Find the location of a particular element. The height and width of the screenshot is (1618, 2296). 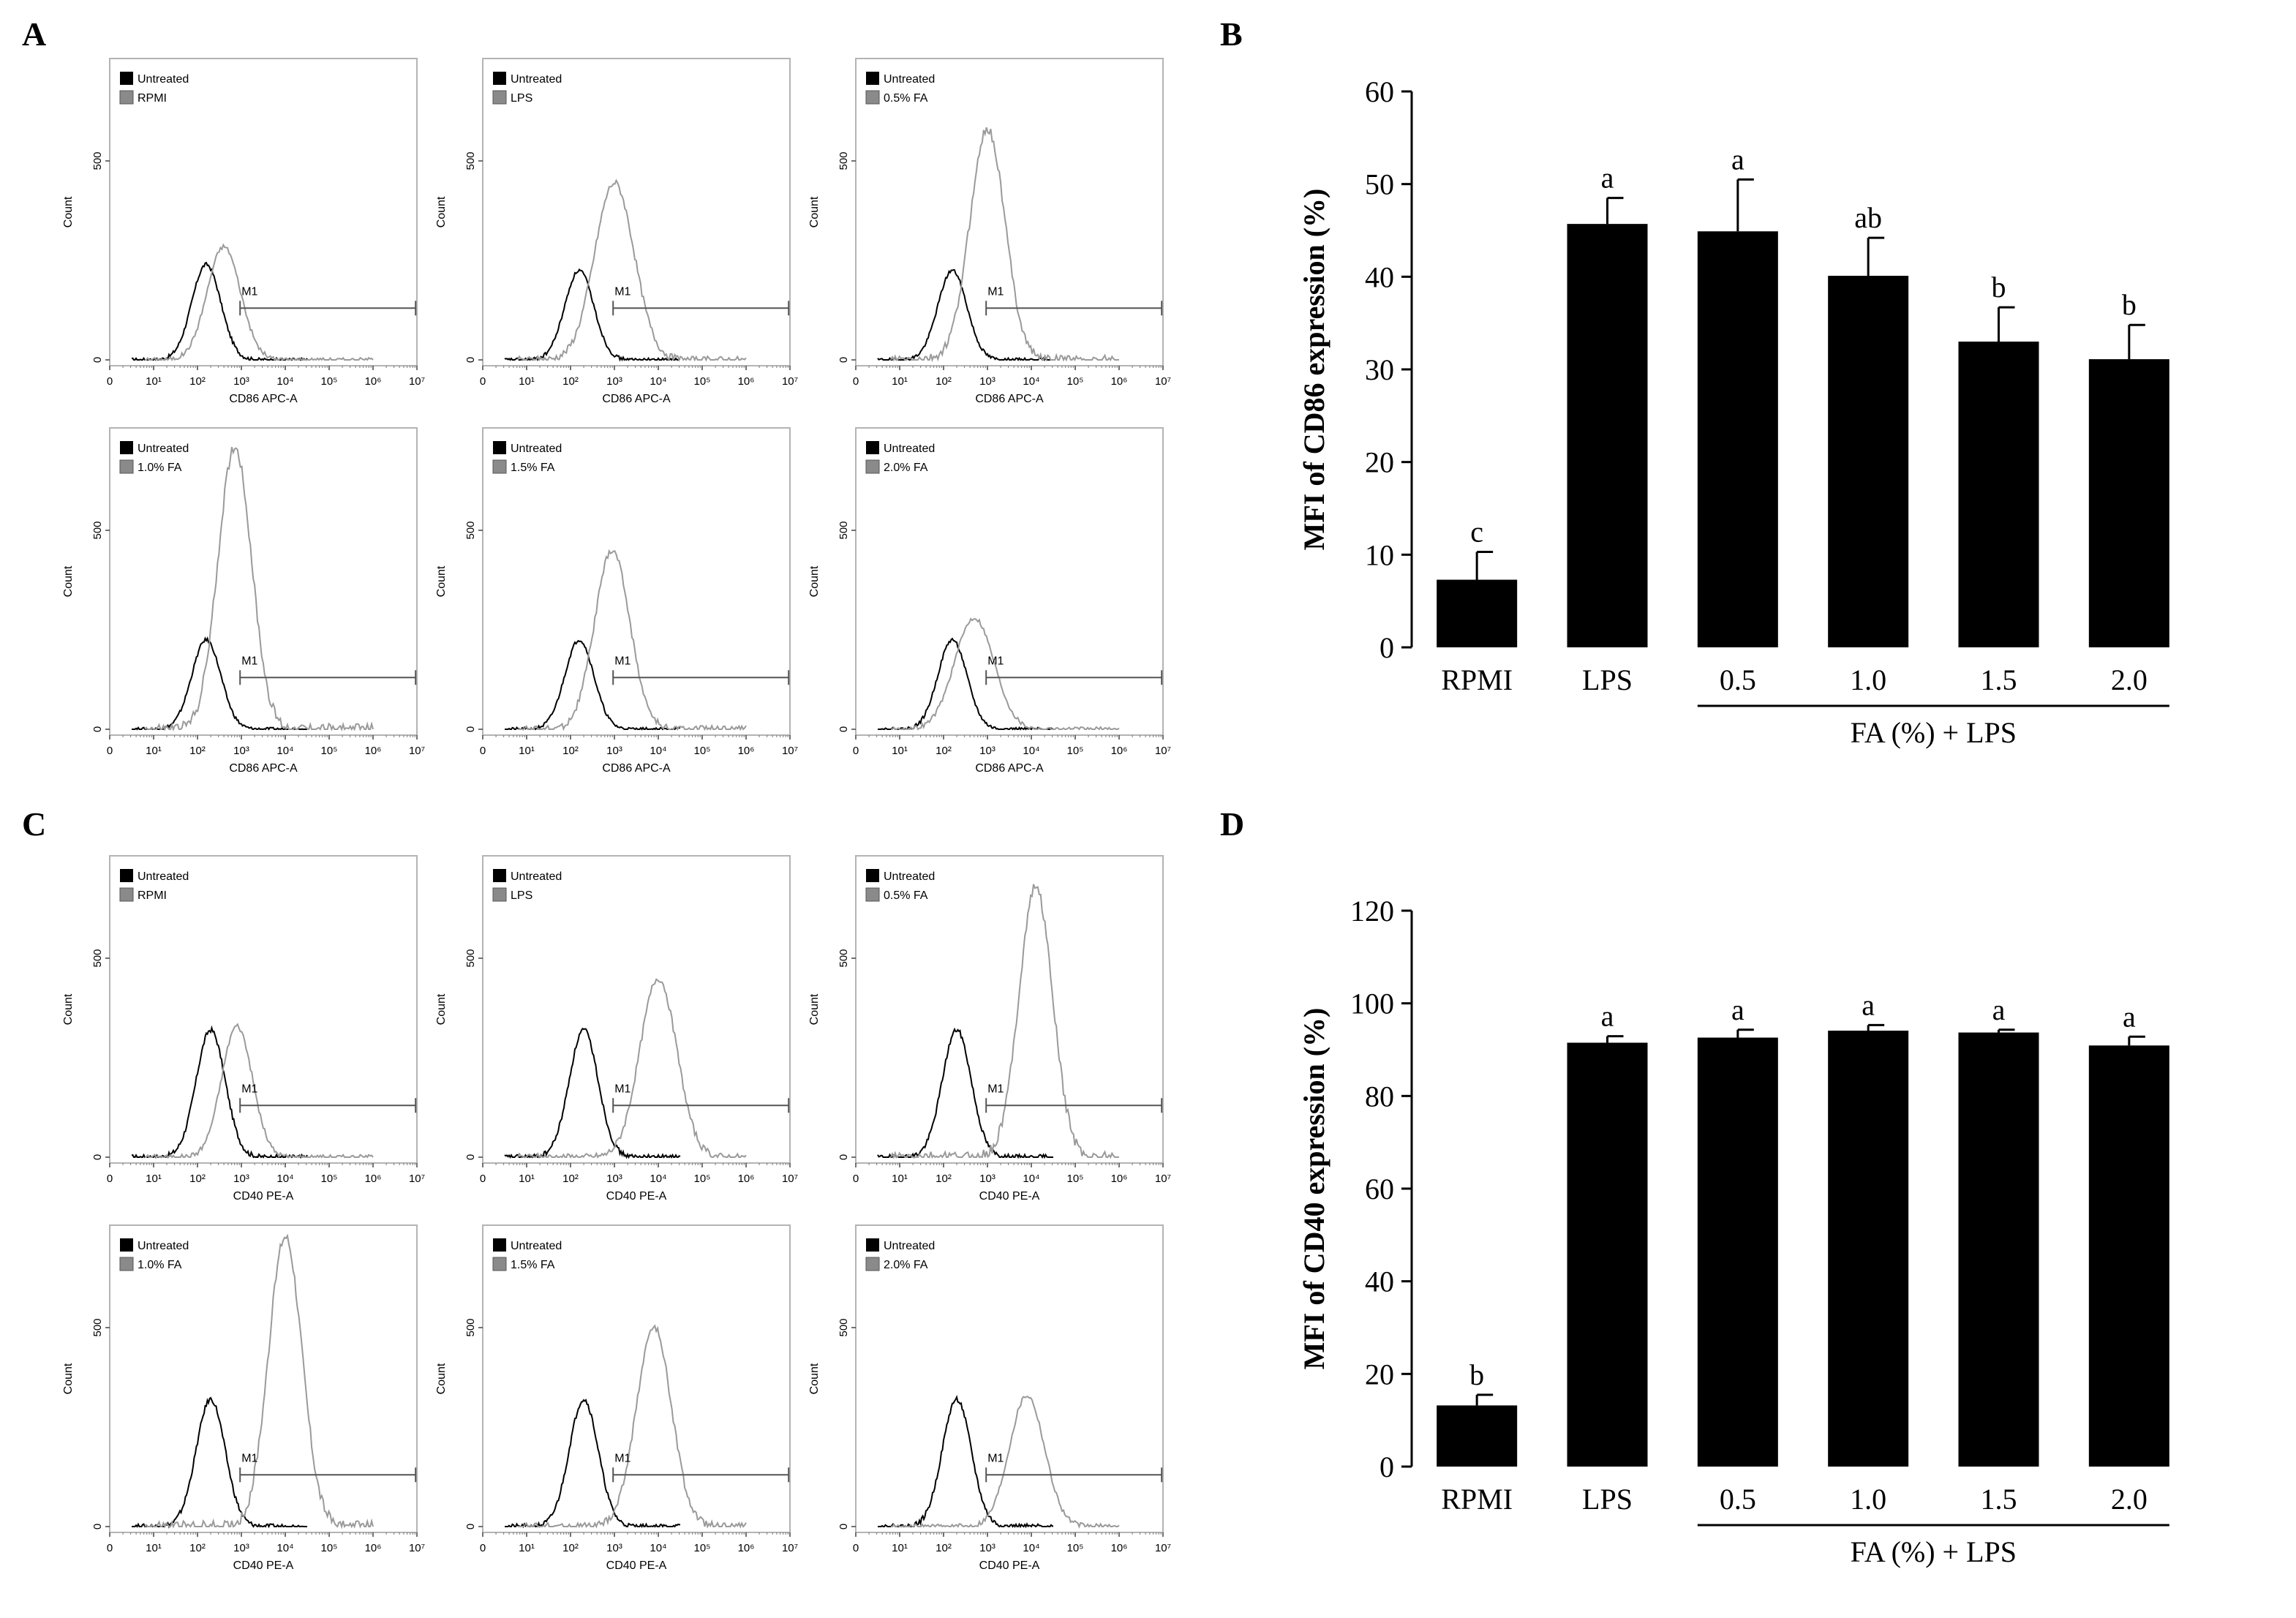

panel-label-c: C is located at coordinates (34, 824).